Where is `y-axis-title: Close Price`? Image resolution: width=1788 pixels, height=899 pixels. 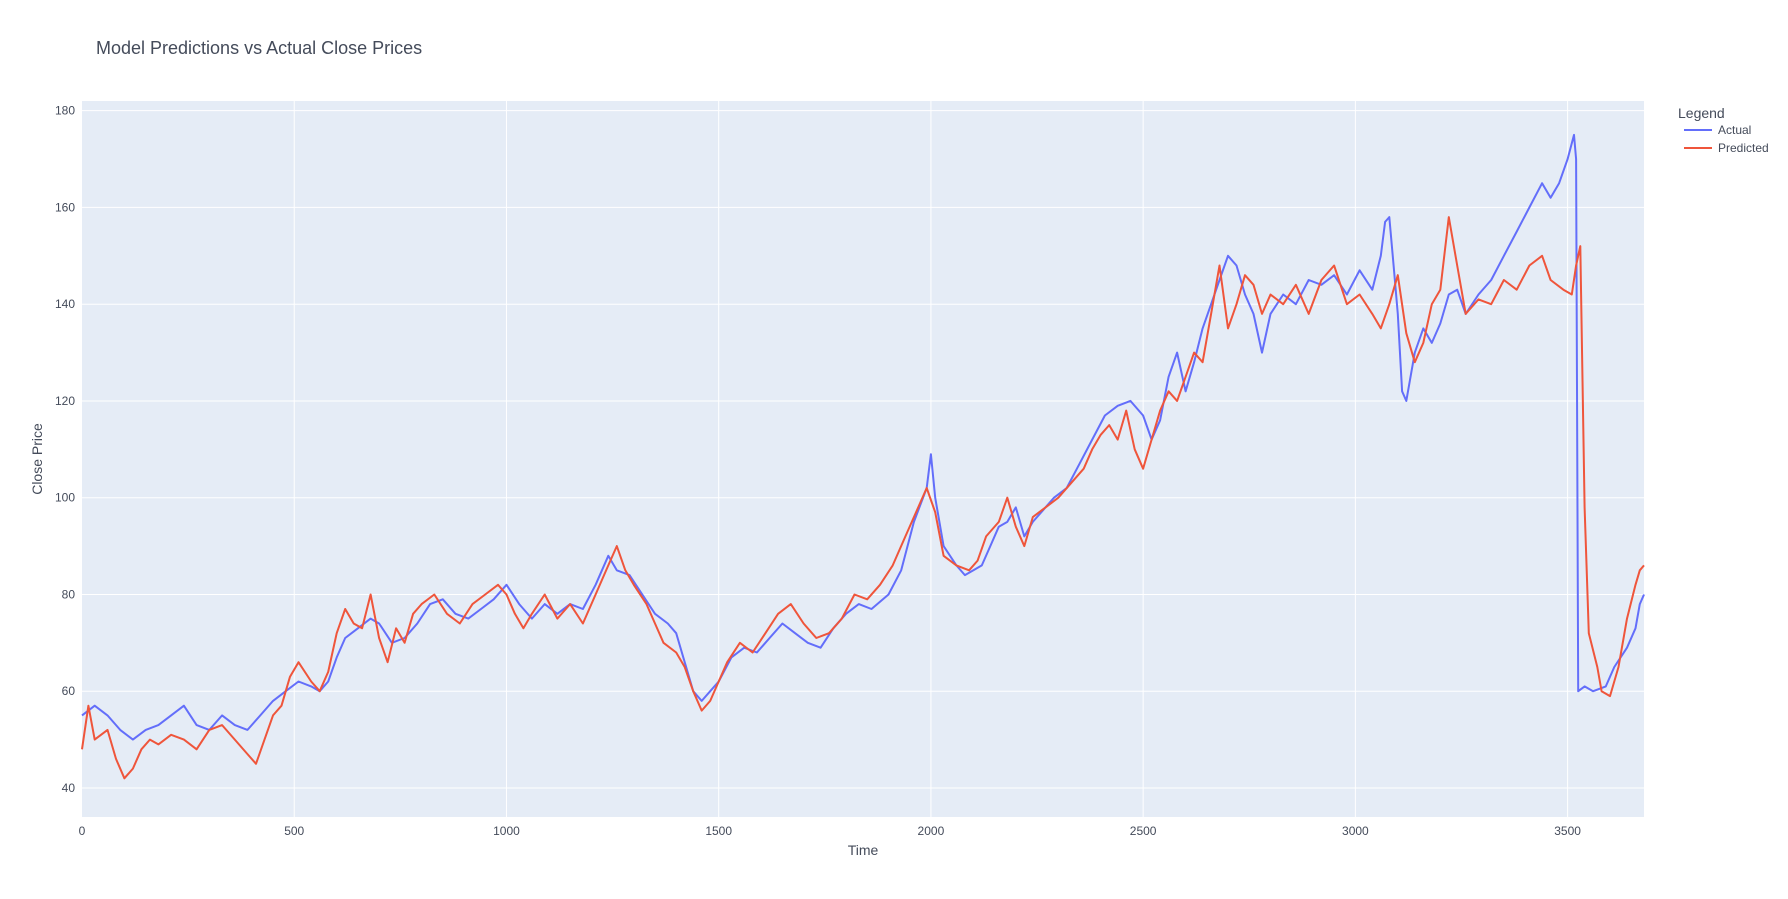 y-axis-title: Close Price is located at coordinates (37, 459).